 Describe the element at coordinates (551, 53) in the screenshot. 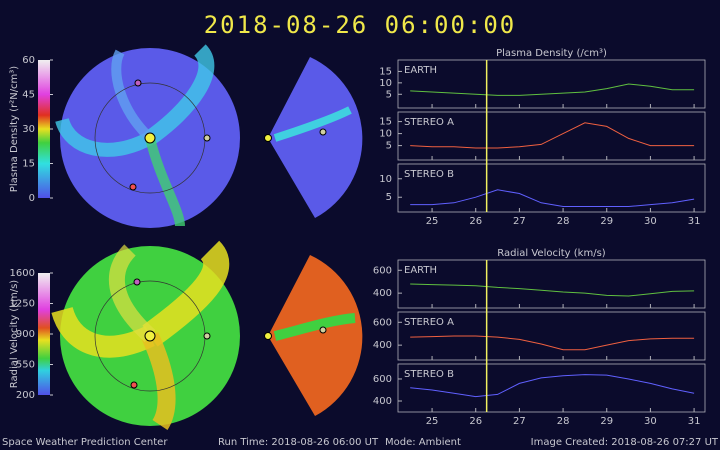

I see `chart-title: Plasma Density (/cm³)` at that location.